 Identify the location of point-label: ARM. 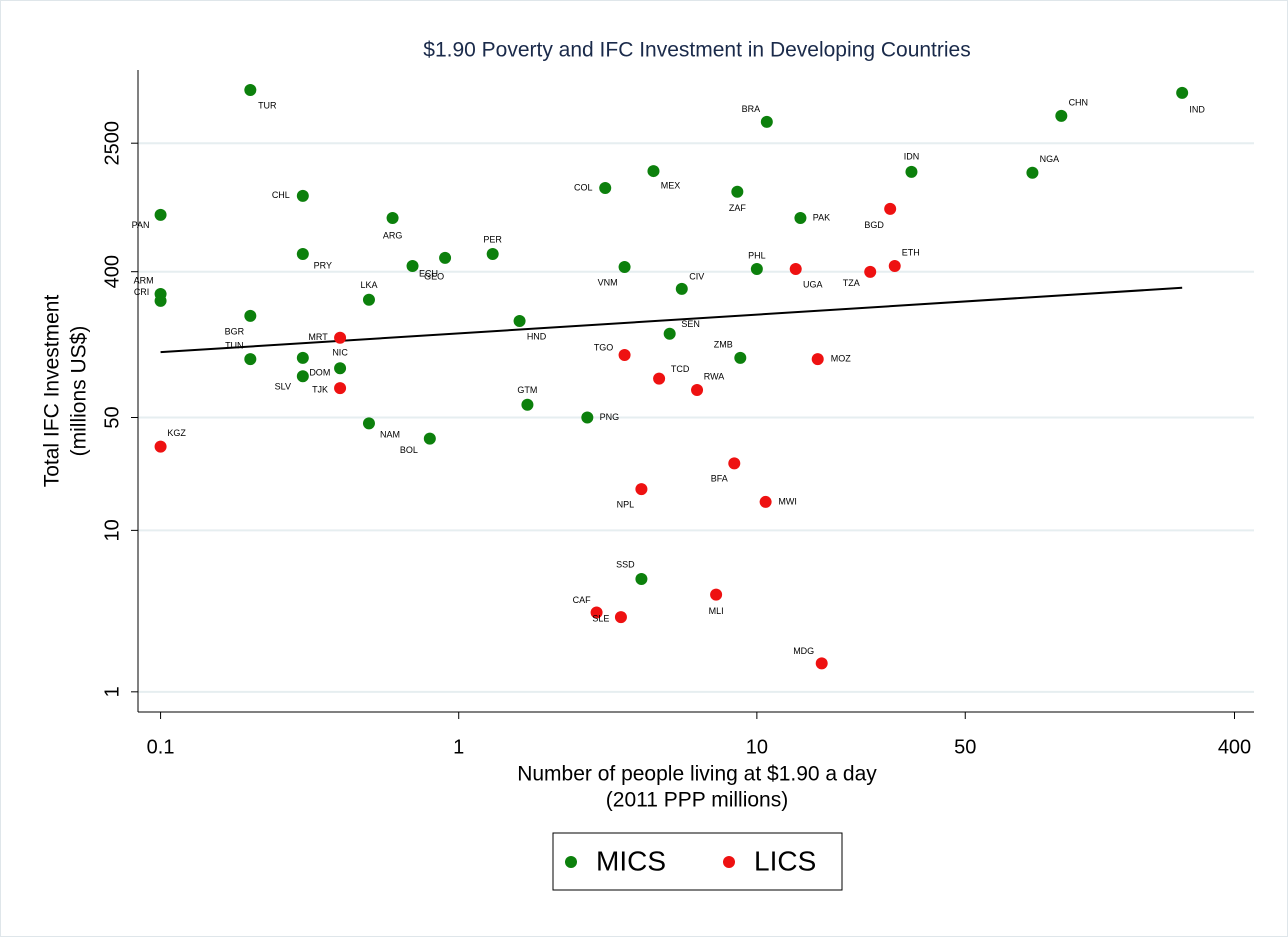
(144, 280).